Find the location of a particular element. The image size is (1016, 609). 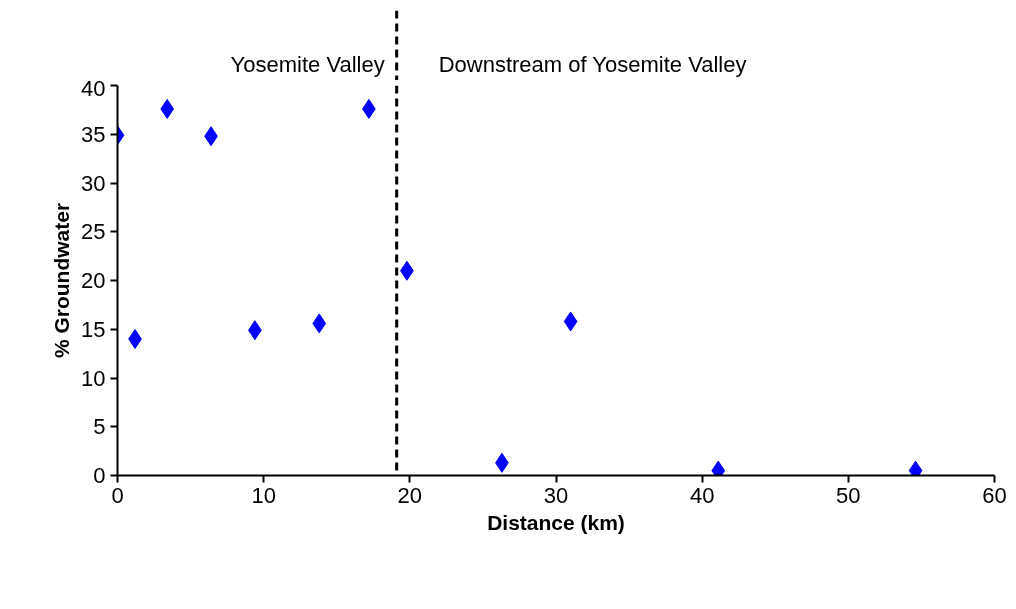

x-tick-label: 40 is located at coordinates (702, 495).